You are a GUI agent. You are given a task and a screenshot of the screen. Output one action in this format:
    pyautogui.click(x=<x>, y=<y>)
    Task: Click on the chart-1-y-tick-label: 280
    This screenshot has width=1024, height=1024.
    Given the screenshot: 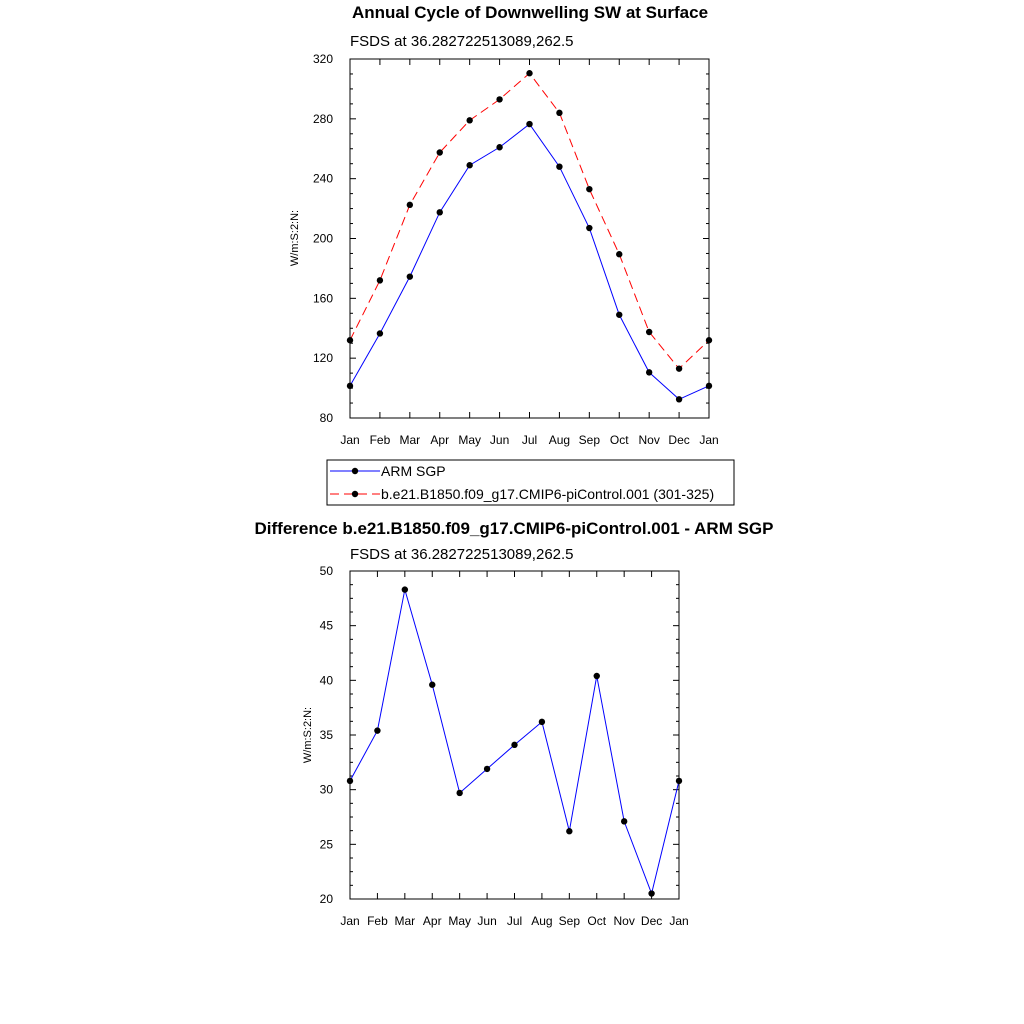 What is the action you would take?
    pyautogui.click(x=323, y=119)
    